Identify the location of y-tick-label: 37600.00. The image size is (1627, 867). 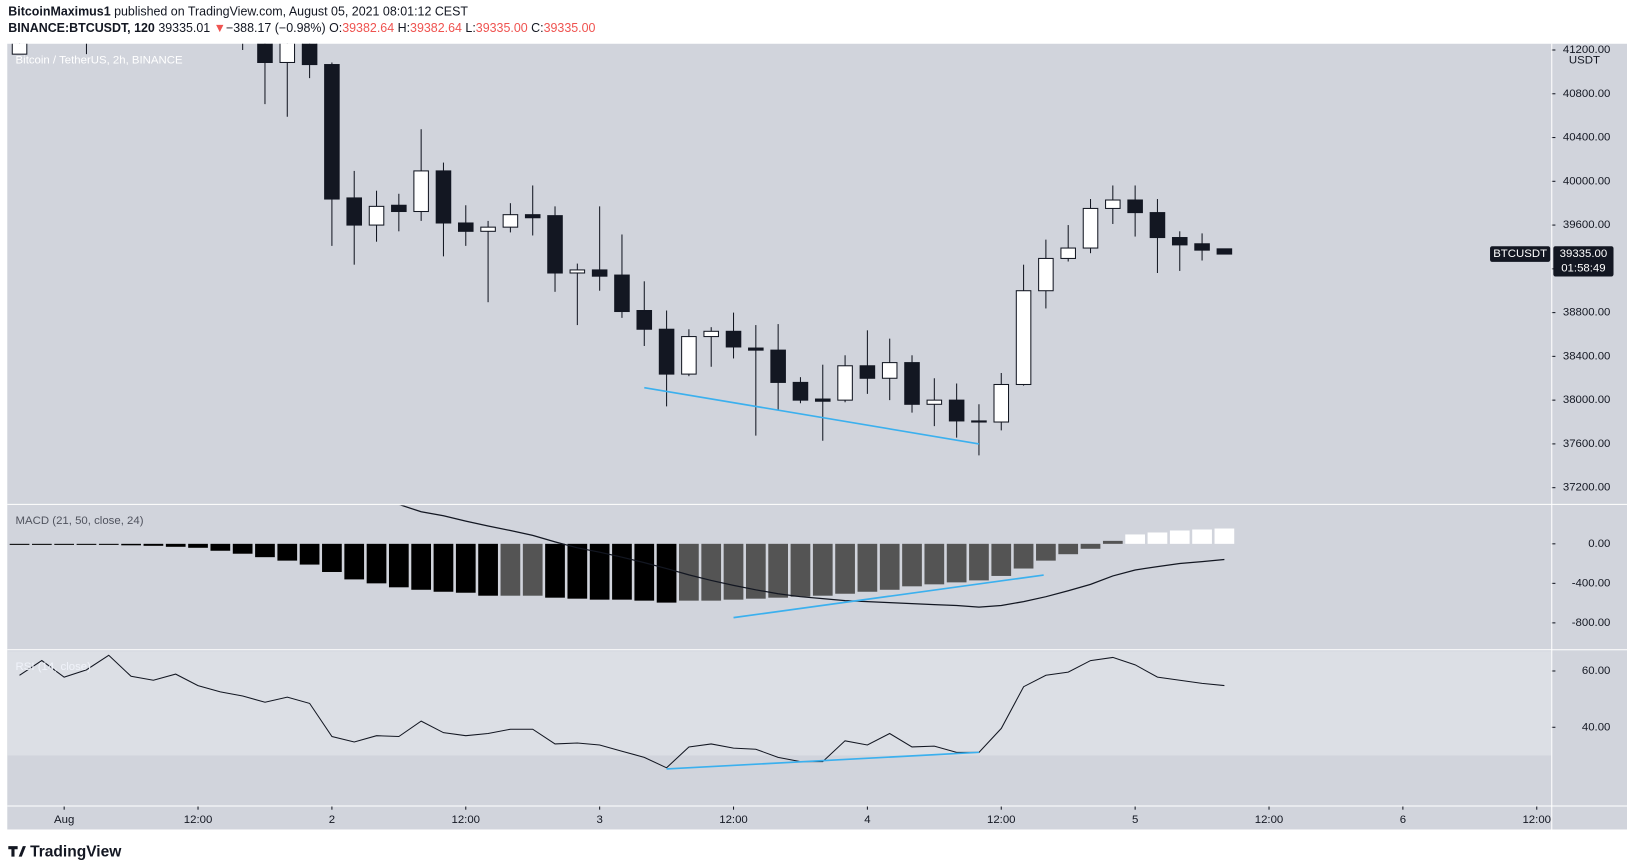
(1587, 444).